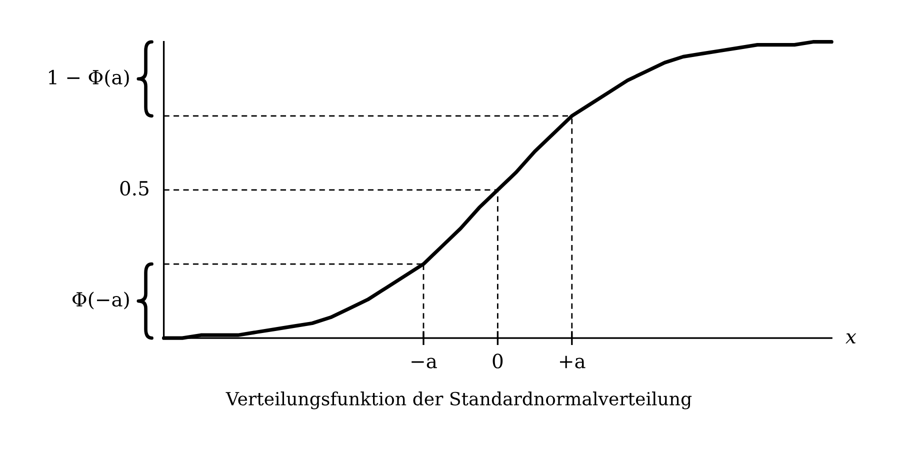 The height and width of the screenshot is (455, 900). I want to click on text: 1 − Φ(a), so click(89, 78).